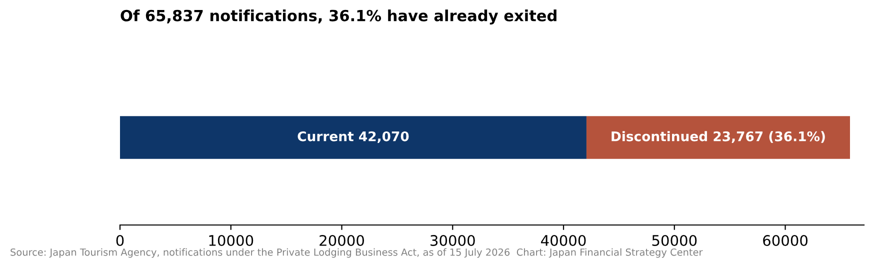 The width and height of the screenshot is (874, 269). What do you see at coordinates (356, 253) in the screenshot?
I see `source-note: Source: Japan Tourism Agency, notifications under the Private Lodging Business Act, as of 15 July 2026 Chart: Japan Financial Strategy Center` at bounding box center [356, 253].